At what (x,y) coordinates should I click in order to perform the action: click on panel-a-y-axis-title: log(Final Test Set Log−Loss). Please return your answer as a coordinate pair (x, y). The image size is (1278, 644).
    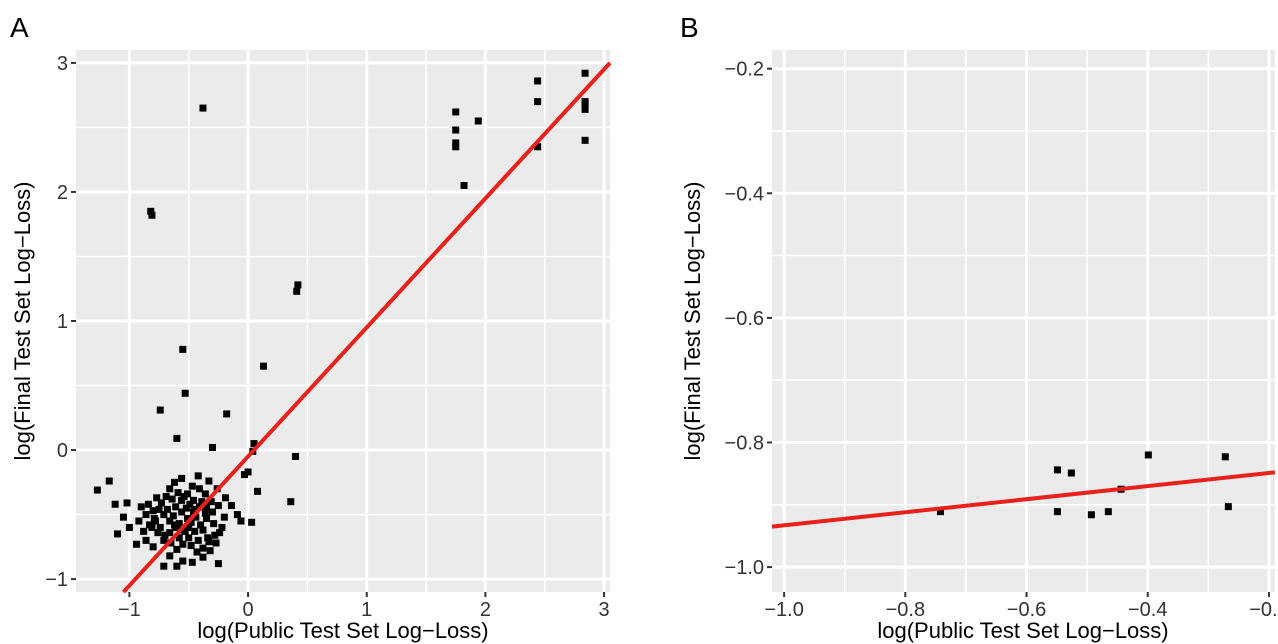
    Looking at the image, I should click on (22, 320).